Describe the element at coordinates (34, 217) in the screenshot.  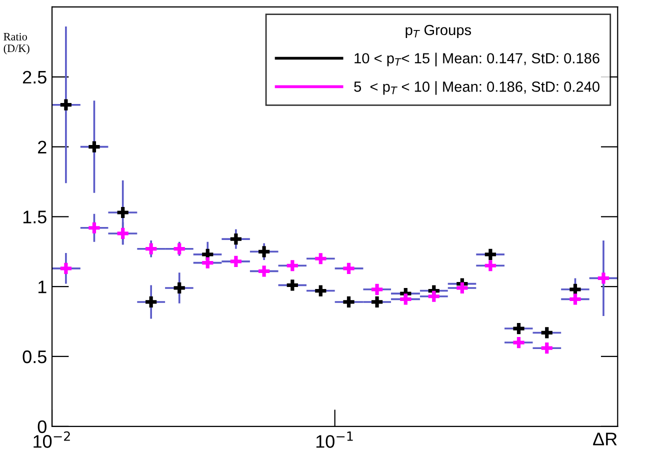
I see `y-tick-label: 1.5` at that location.